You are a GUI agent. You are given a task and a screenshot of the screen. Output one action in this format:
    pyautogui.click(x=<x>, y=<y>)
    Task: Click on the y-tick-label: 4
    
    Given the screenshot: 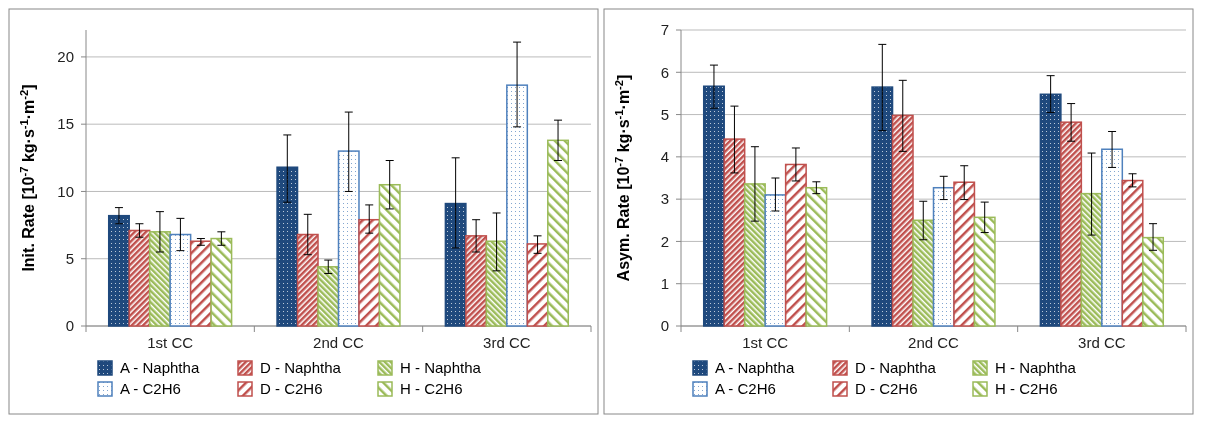 What is the action you would take?
    pyautogui.click(x=664, y=157)
    